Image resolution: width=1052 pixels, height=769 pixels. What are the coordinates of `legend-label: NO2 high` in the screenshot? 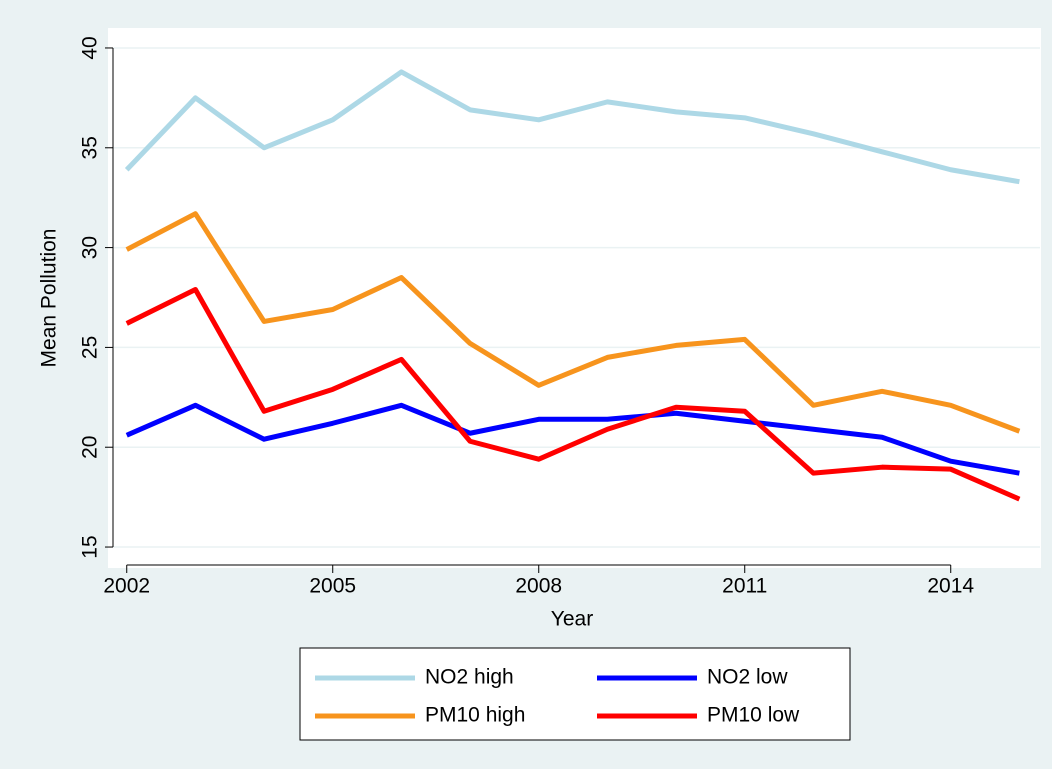 It's located at (469, 677).